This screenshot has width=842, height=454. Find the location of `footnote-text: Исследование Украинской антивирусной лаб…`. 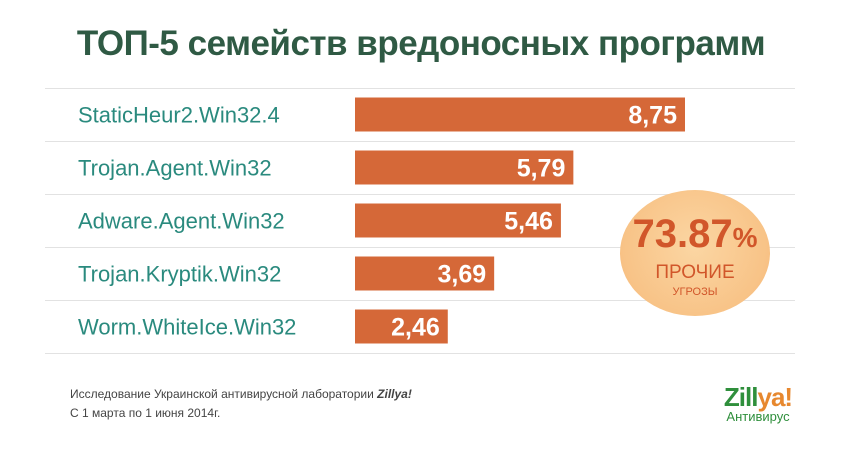

footnote-text: Исследование Украинской антивирусной лаб… is located at coordinates (222, 394).